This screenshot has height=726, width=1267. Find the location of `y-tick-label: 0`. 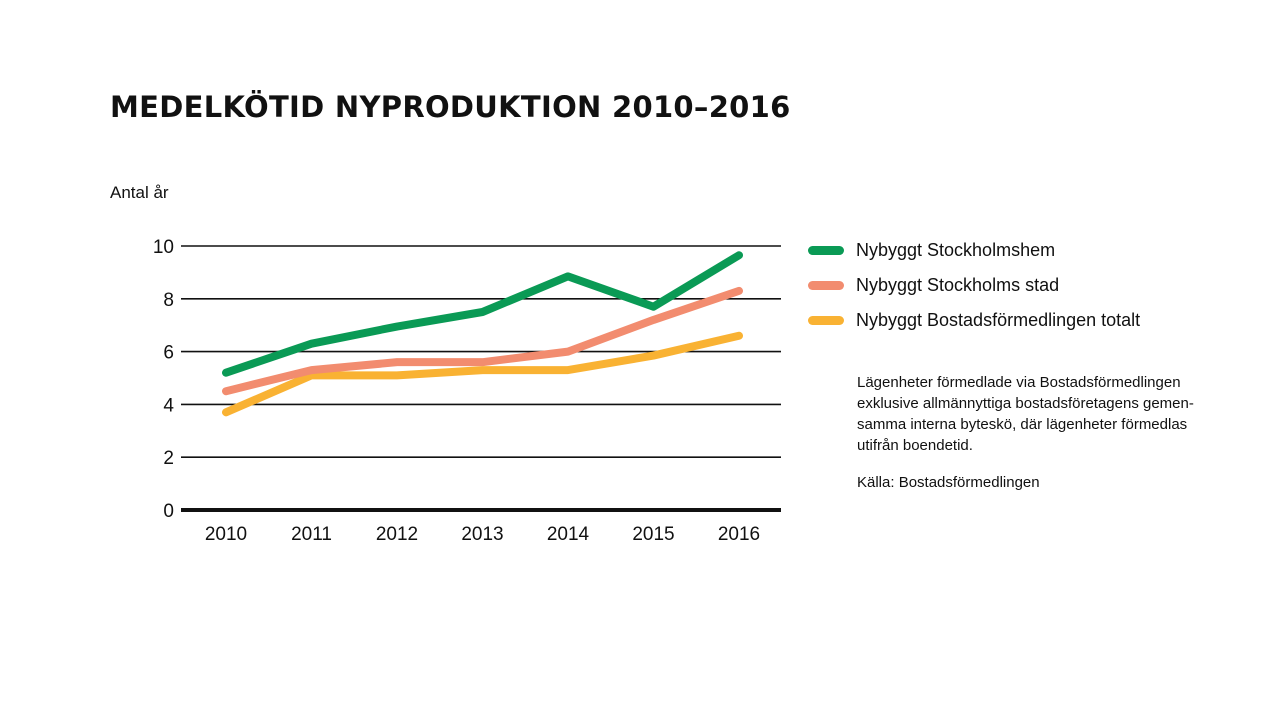

y-tick-label: 0 is located at coordinates (168, 511).